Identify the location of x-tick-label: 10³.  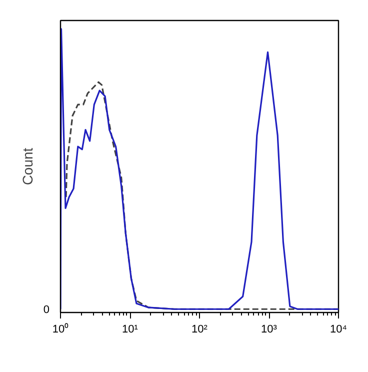
(269, 330).